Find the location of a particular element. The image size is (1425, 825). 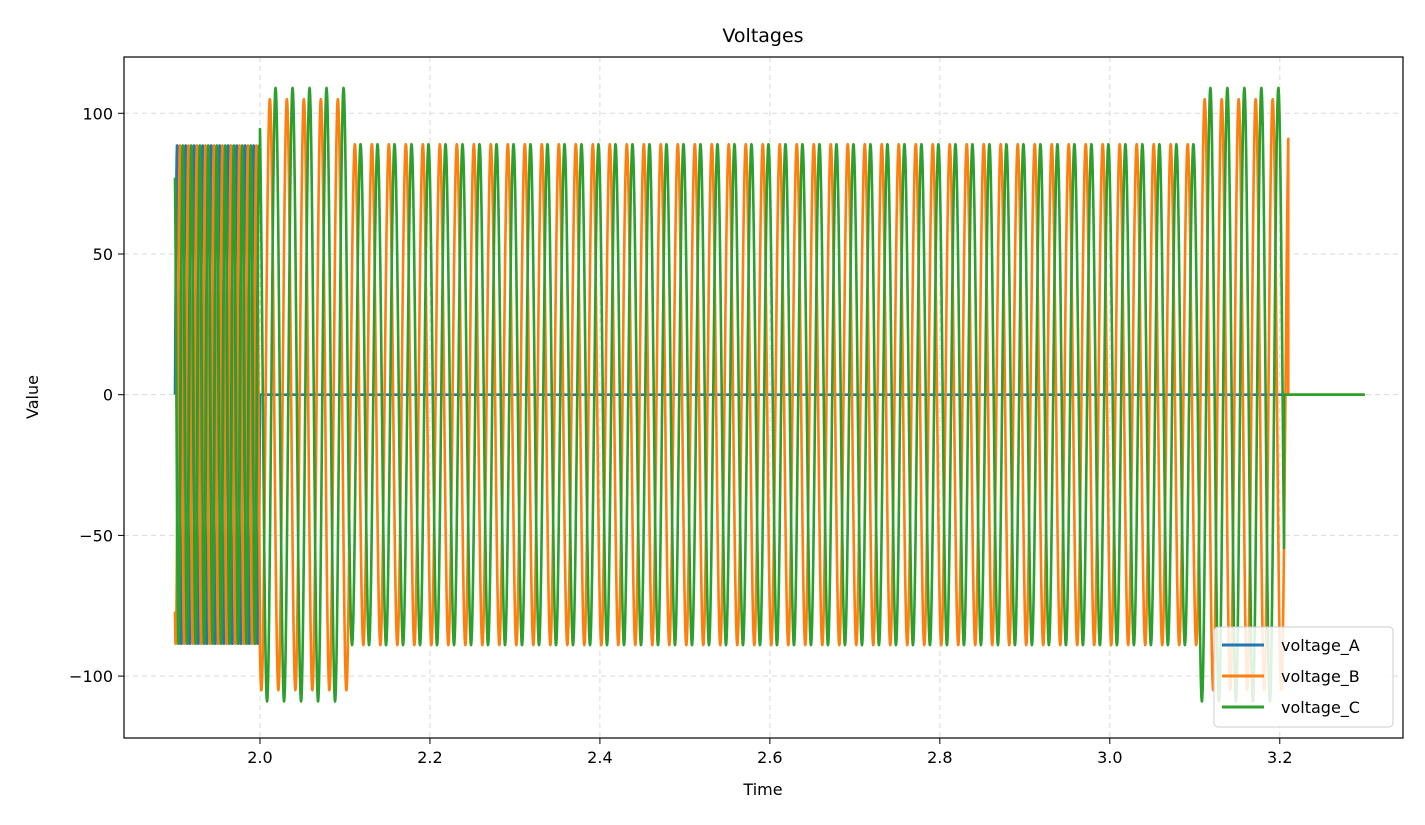

x-axis-label: Time is located at coordinates (762, 789).